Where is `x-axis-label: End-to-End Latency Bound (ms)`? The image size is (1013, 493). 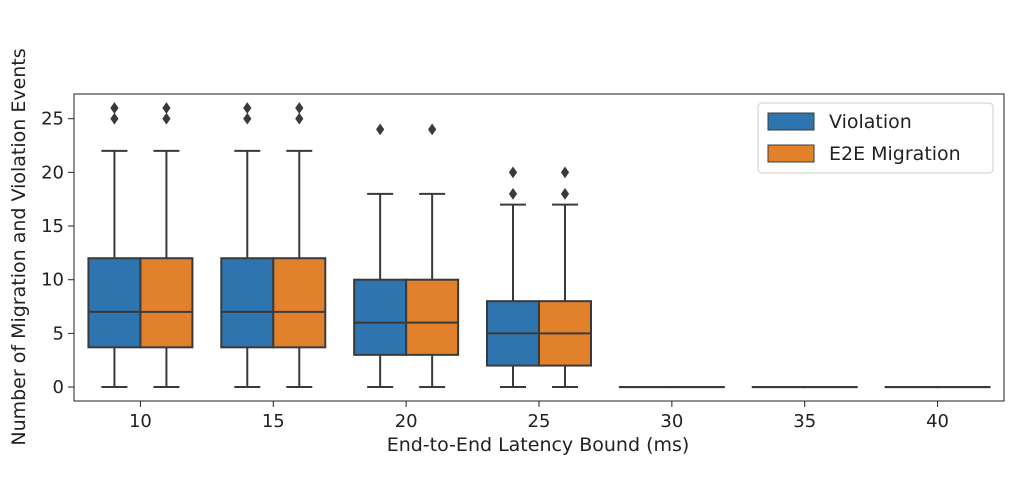 x-axis-label: End-to-End Latency Bound (ms) is located at coordinates (538, 445).